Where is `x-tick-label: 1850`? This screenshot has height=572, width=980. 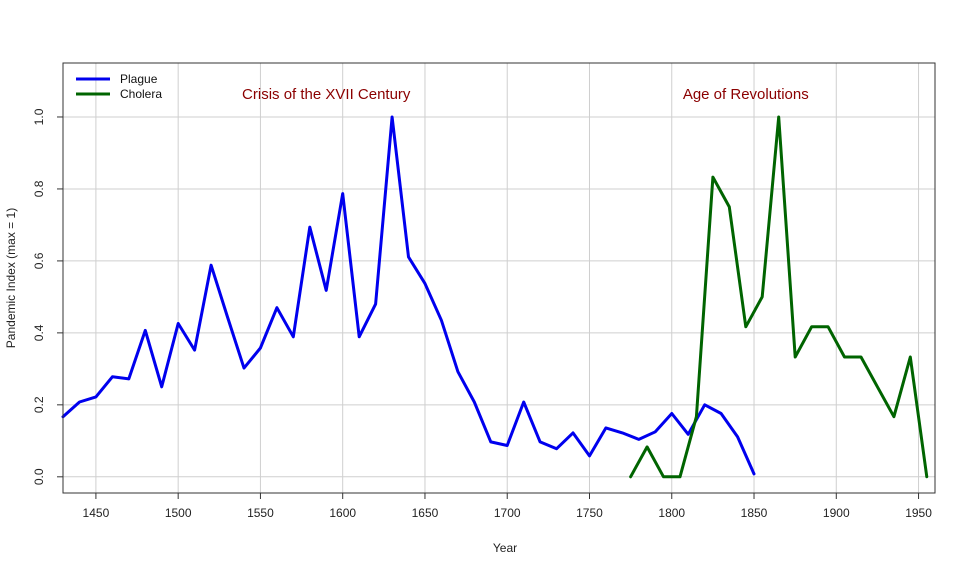
x-tick-label: 1850 is located at coordinates (754, 513).